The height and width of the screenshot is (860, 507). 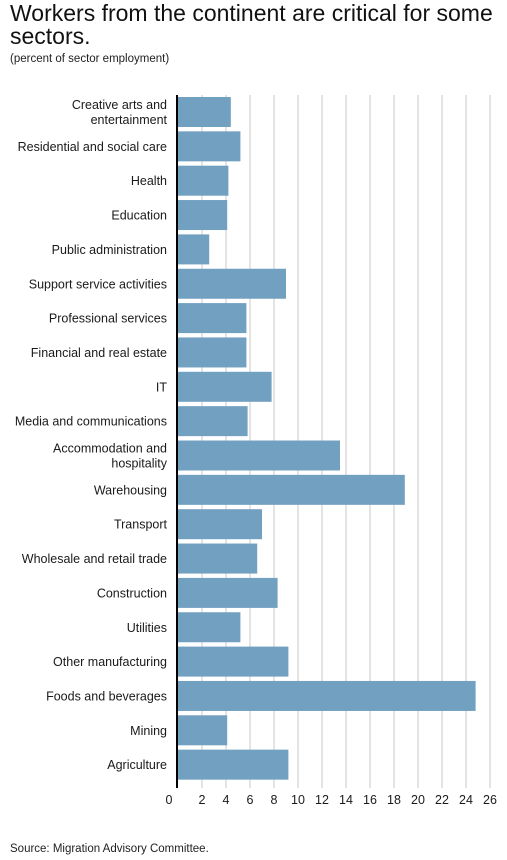 I want to click on category-label: Transport, so click(x=141, y=525).